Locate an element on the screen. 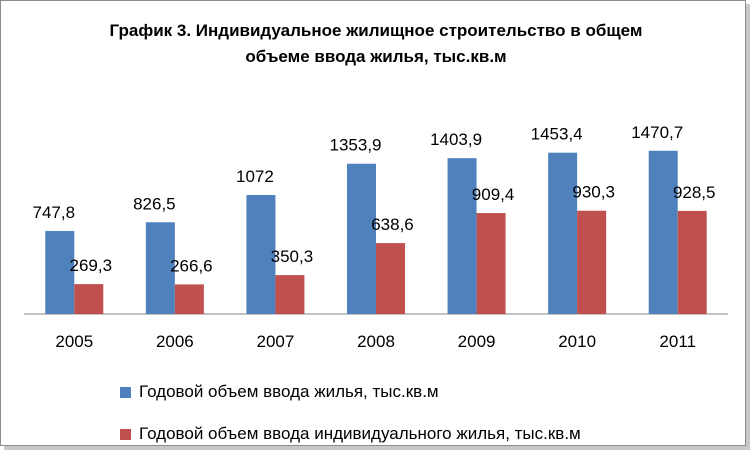 The width and height of the screenshot is (752, 456). data-label-1-2006: 826,5 is located at coordinates (154, 203).